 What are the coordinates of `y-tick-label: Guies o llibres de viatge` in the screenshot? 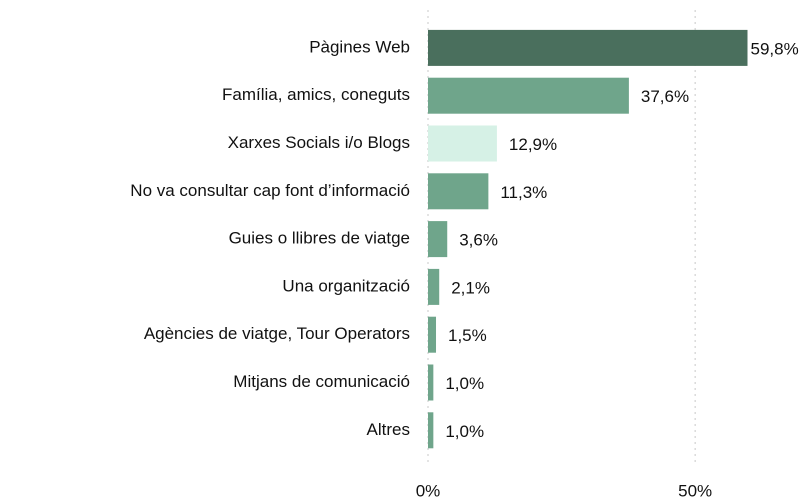 It's located at (319, 238).